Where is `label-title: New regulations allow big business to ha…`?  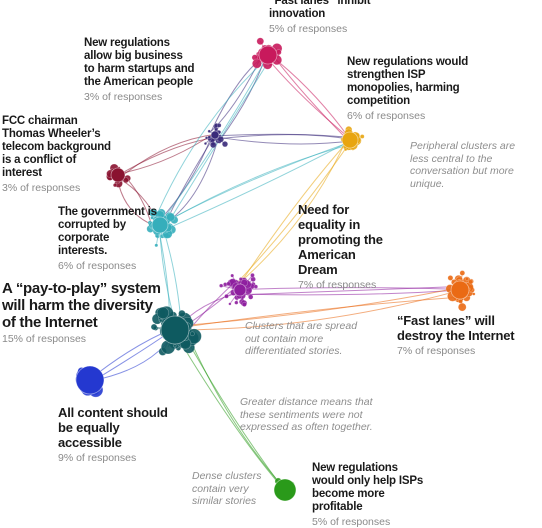
label-title: New regulations allow big business to ha… is located at coordinates (140, 63).